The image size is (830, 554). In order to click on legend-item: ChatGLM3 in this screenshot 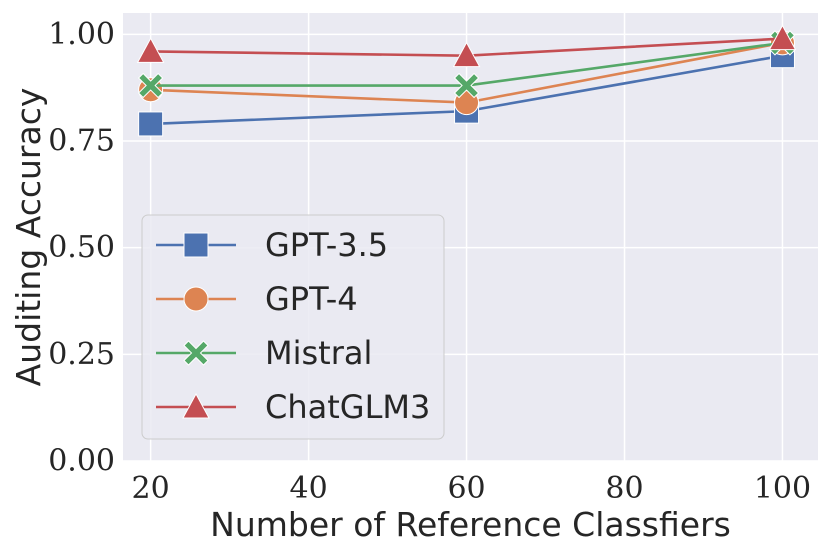, I will do `click(293, 407)`.